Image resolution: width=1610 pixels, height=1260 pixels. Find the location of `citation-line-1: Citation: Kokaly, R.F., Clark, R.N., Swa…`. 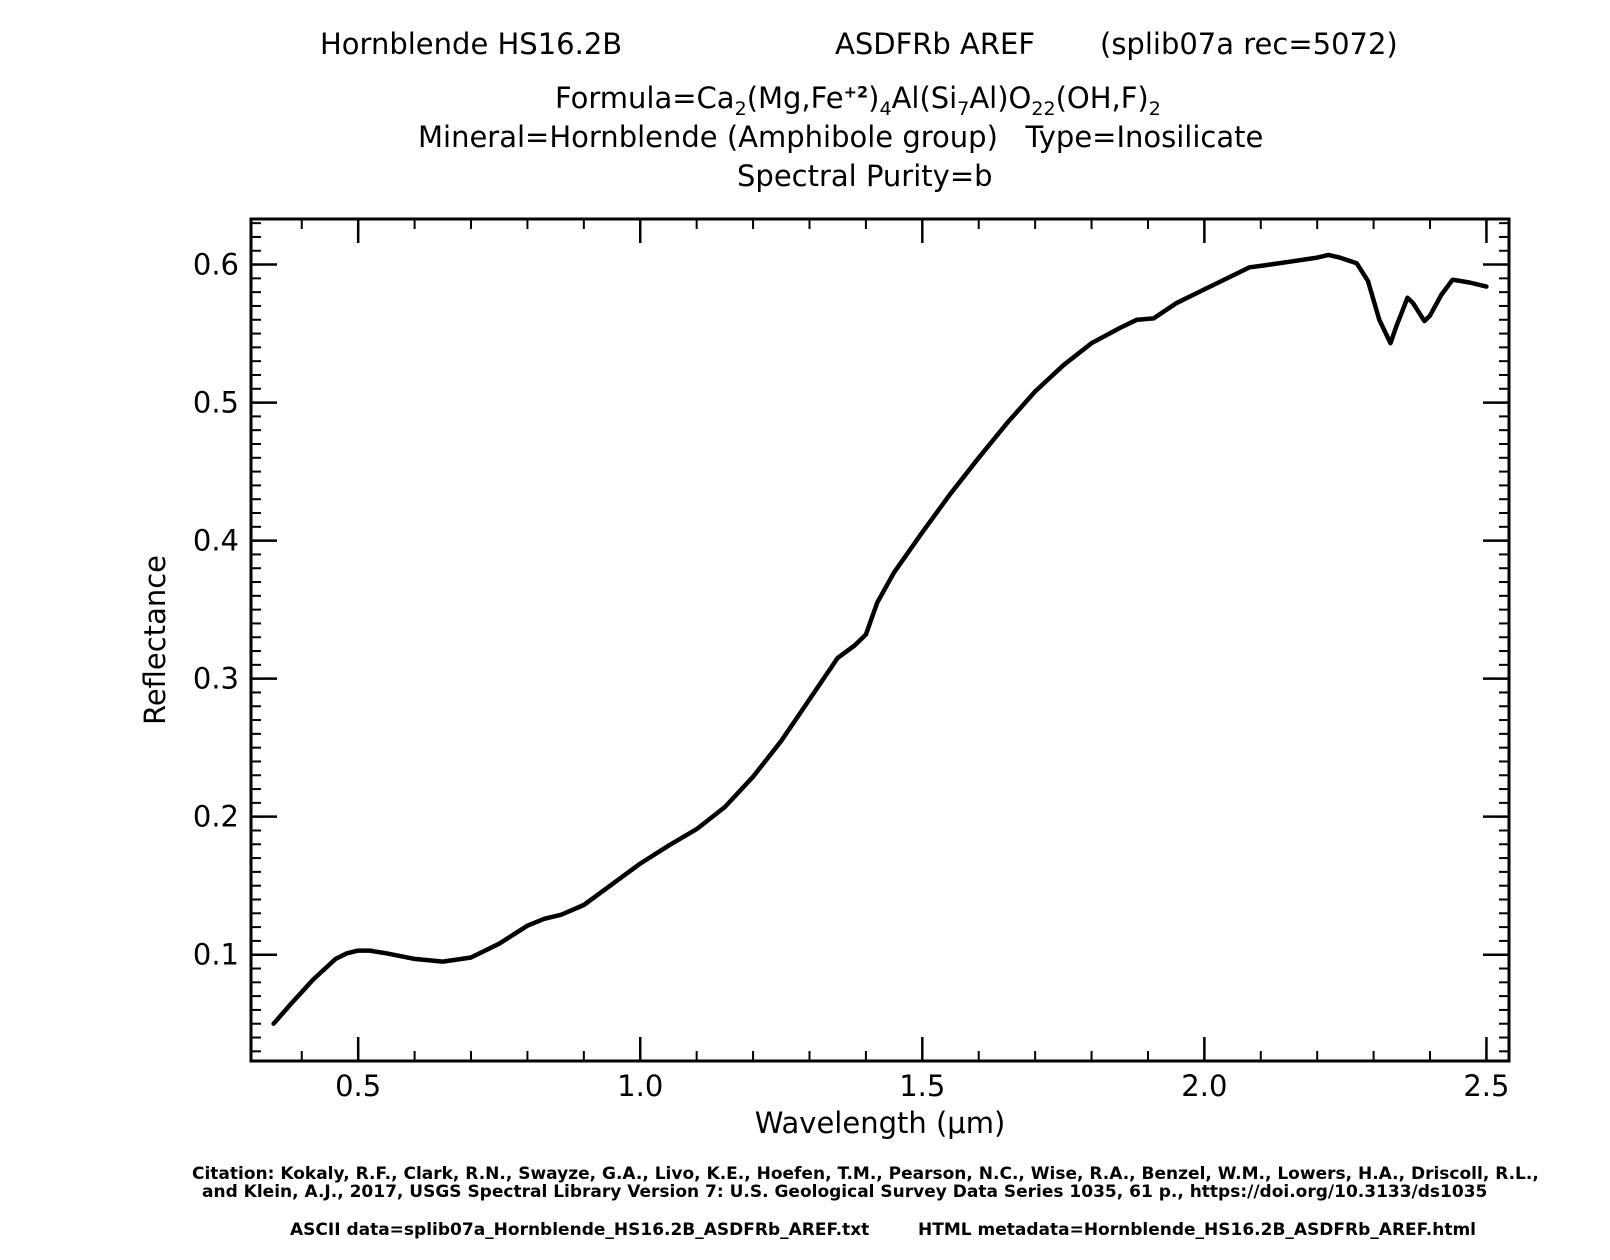

citation-line-1: Citation: Kokaly, R.F., Clark, R.N., Swa… is located at coordinates (865, 1174).